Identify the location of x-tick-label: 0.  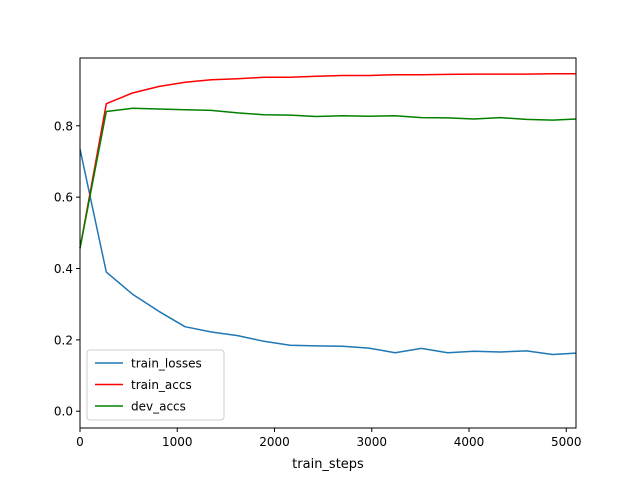
(80, 442).